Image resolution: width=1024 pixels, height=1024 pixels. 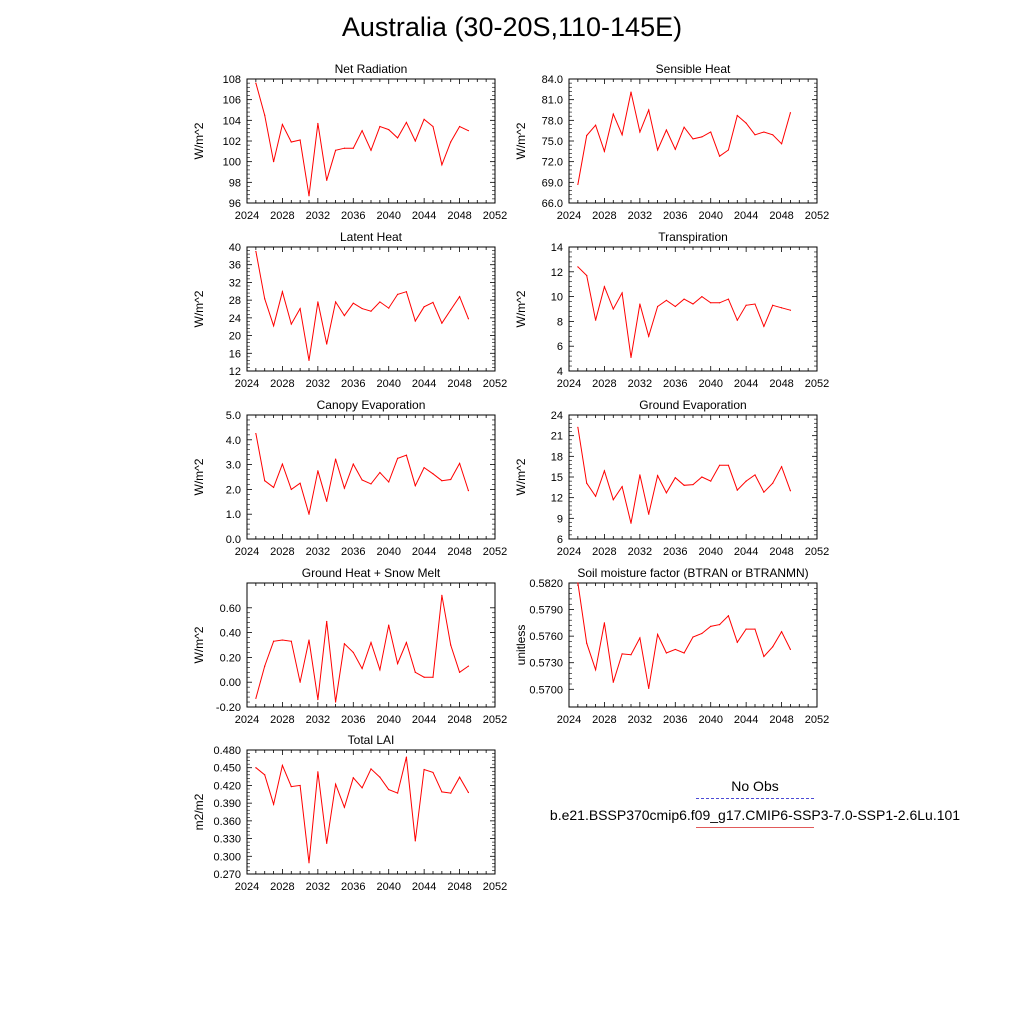 I want to click on panel-title: Latent Heat, so click(x=371, y=237).